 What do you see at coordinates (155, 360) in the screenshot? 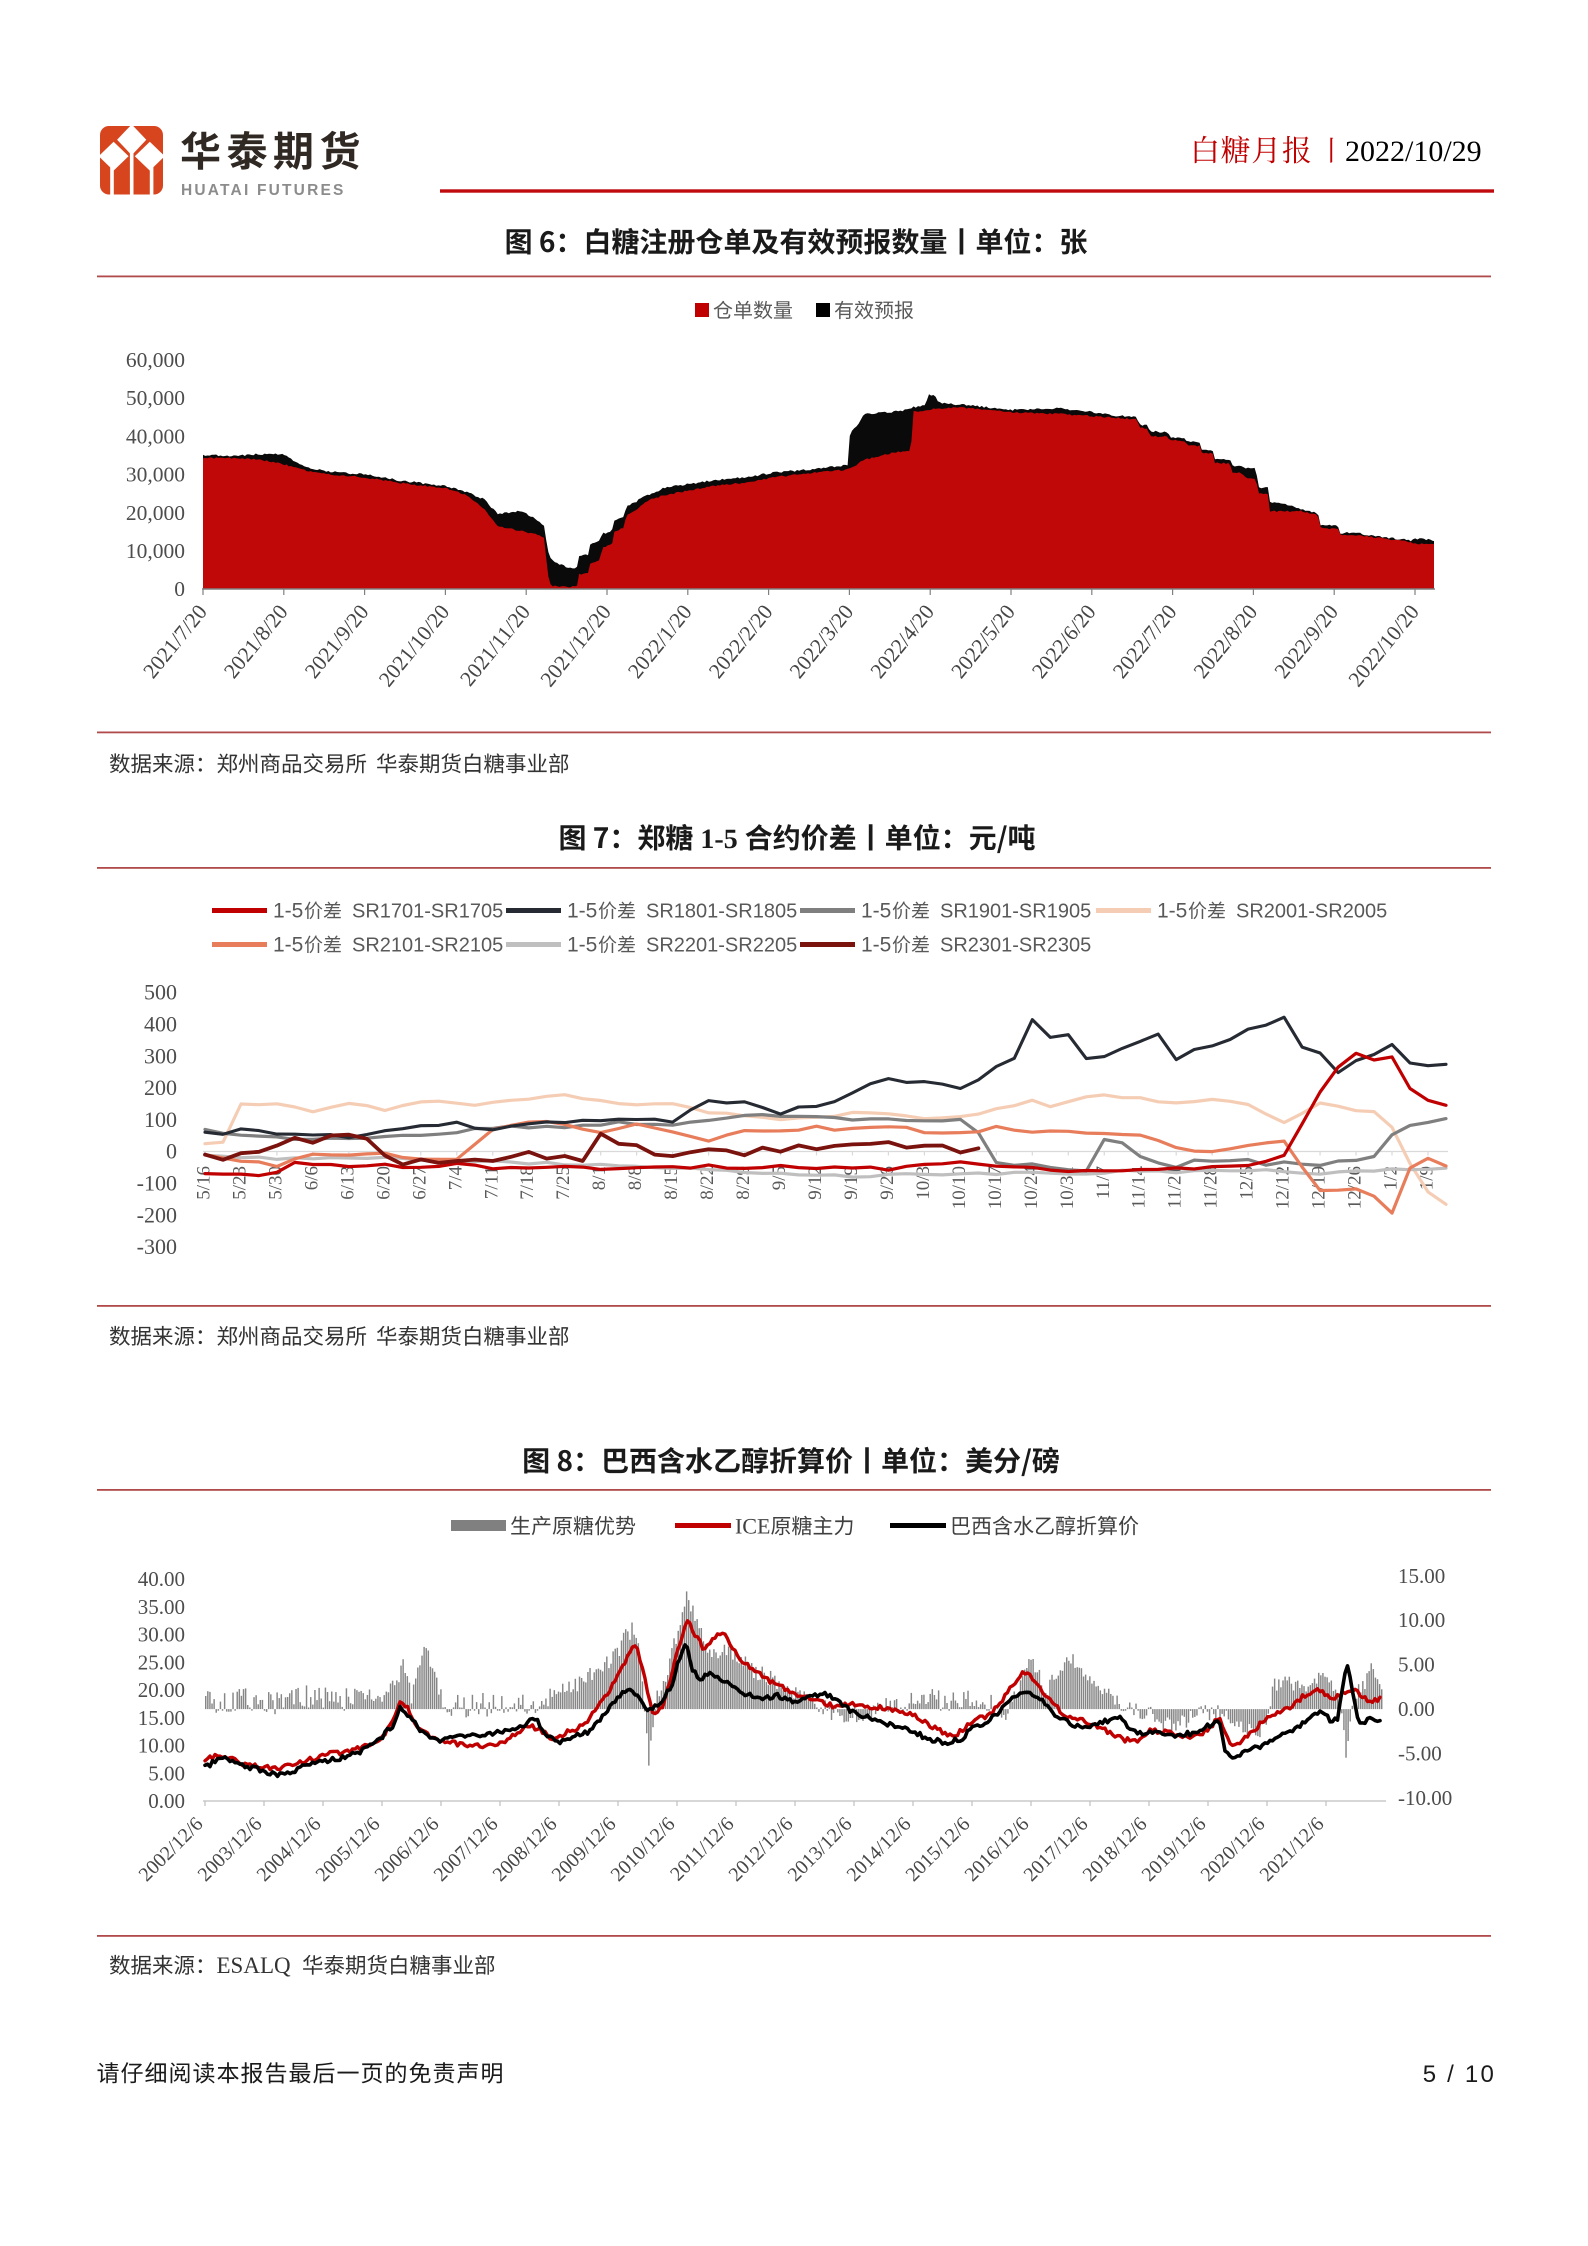
I see `svg-text: 60,000` at bounding box center [155, 360].